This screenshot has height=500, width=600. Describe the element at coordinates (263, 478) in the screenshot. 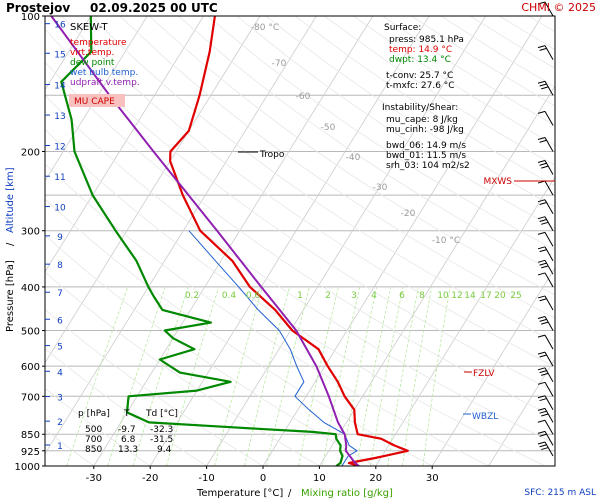

I see `x-tick-label: 0` at that location.